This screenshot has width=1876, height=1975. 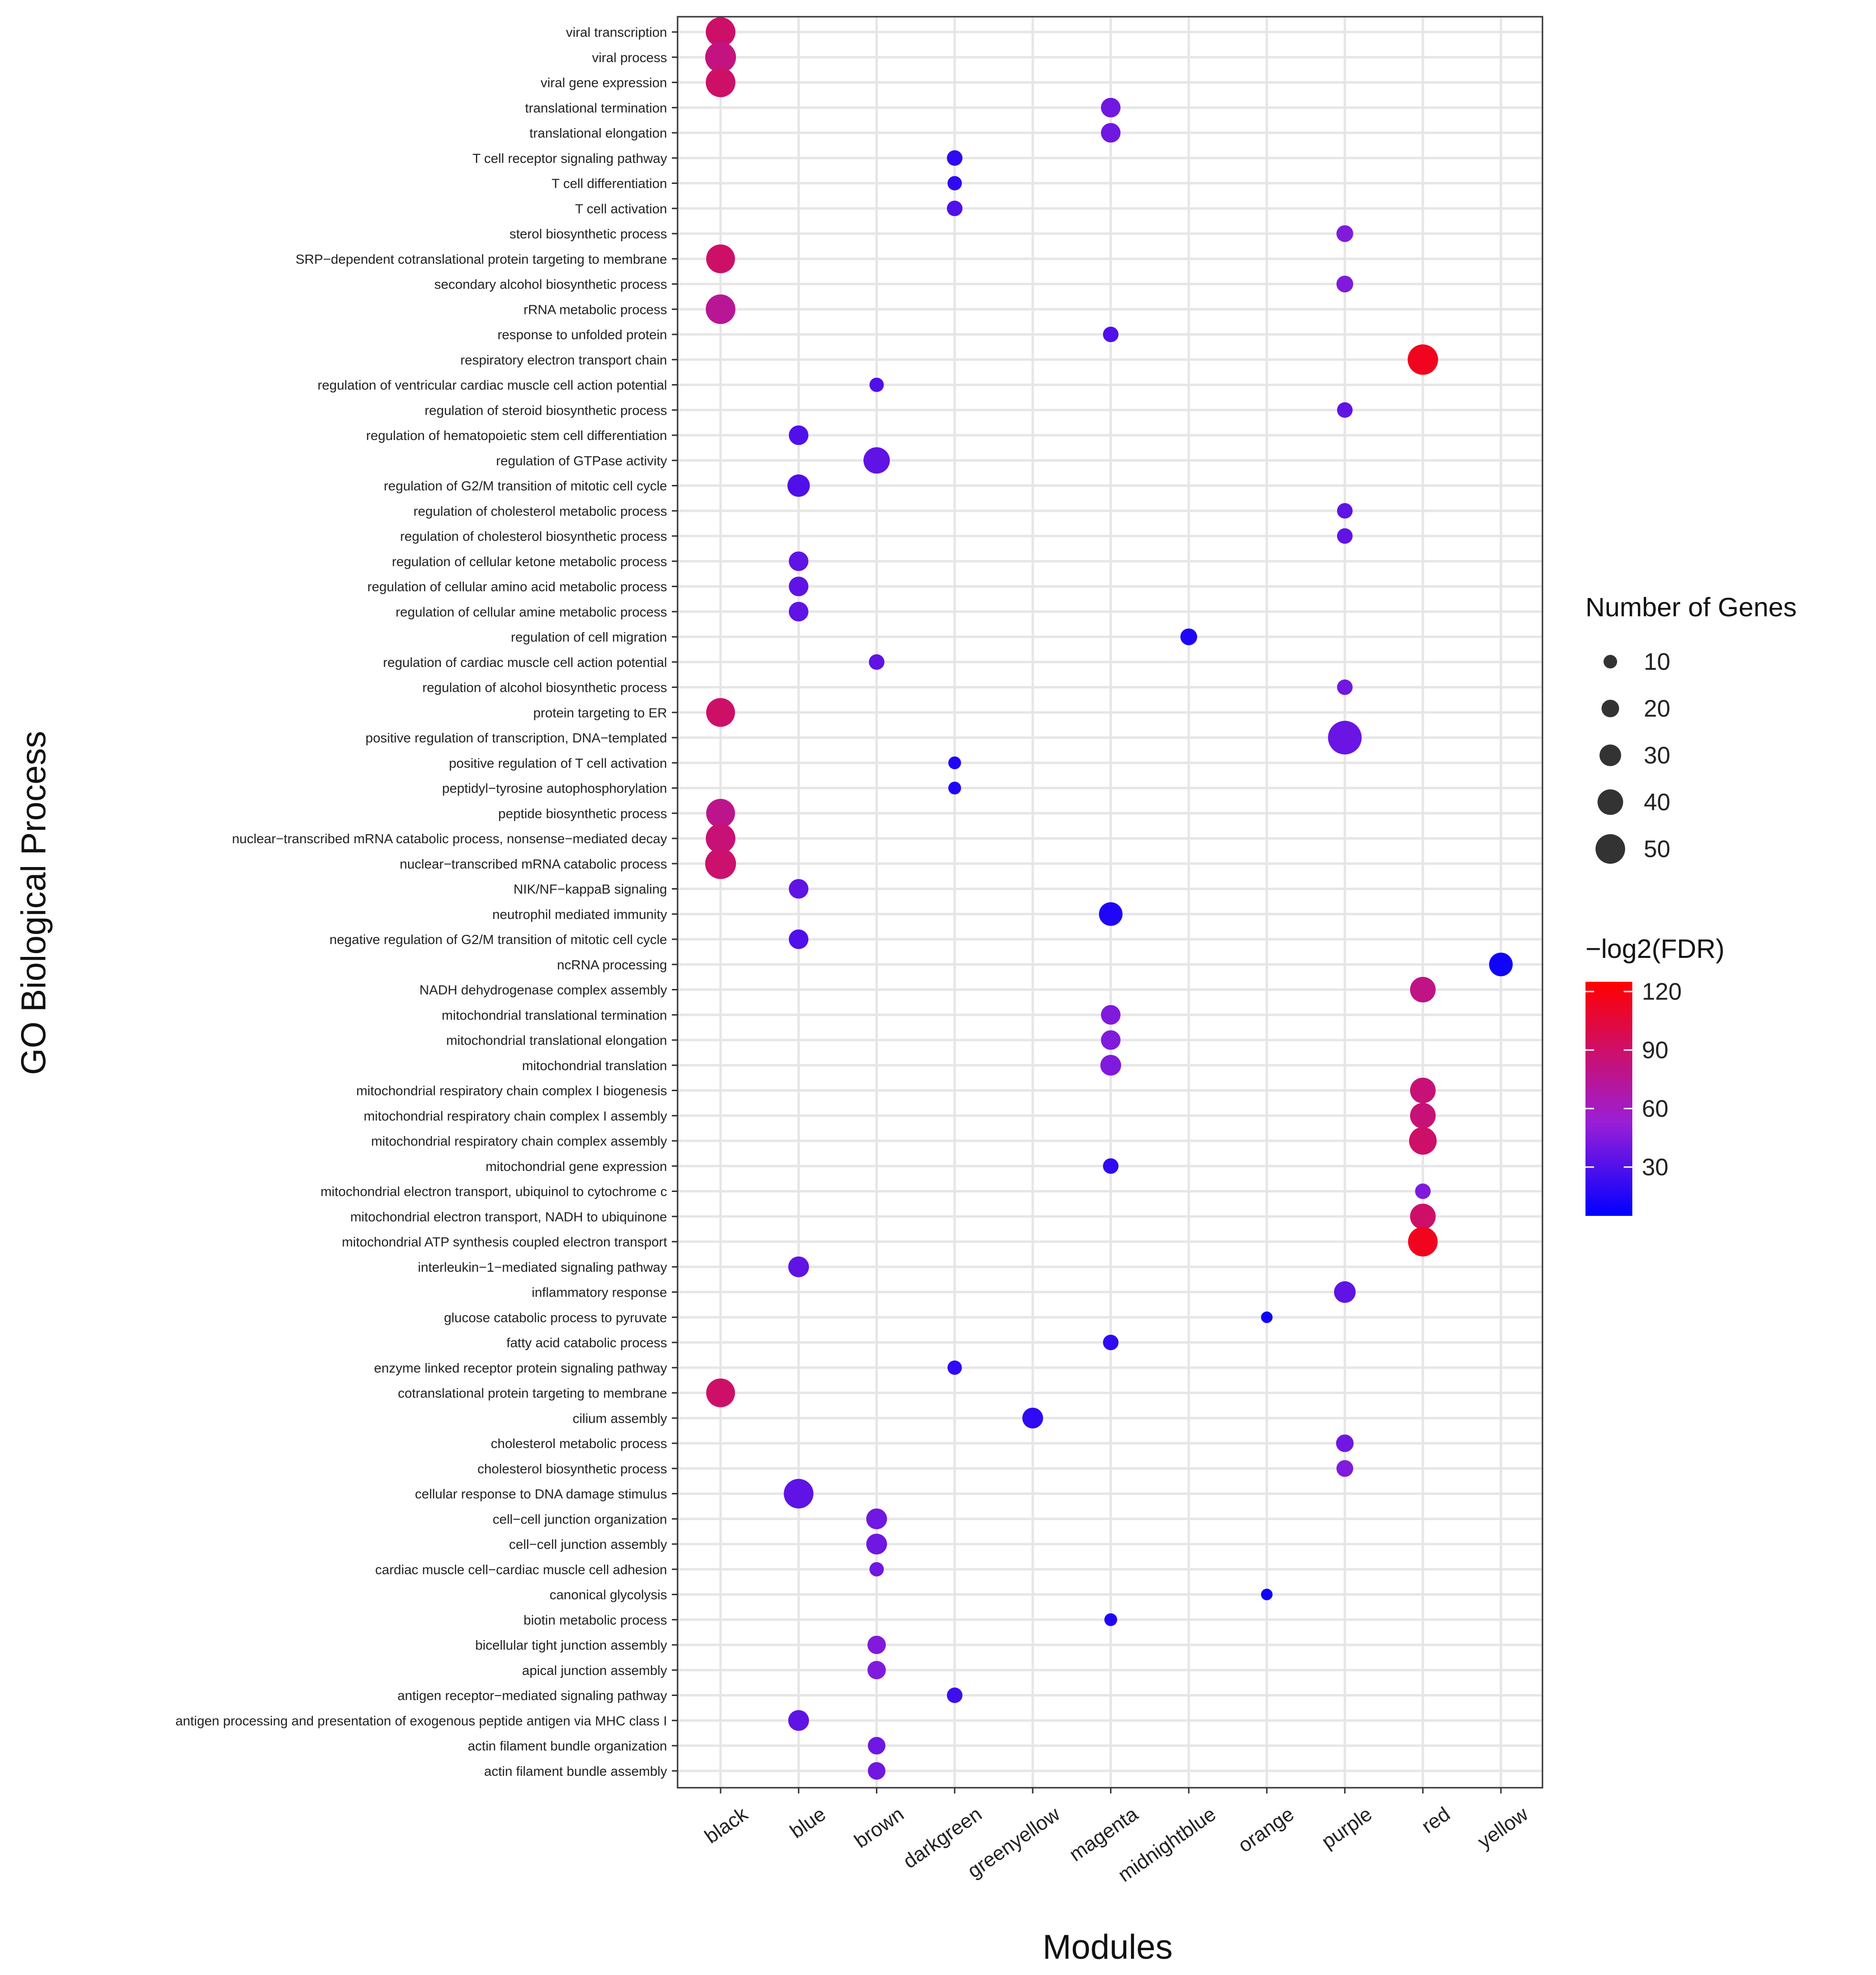 I want to click on y-tick-label: actin filament bundle organization, so click(x=567, y=1746).